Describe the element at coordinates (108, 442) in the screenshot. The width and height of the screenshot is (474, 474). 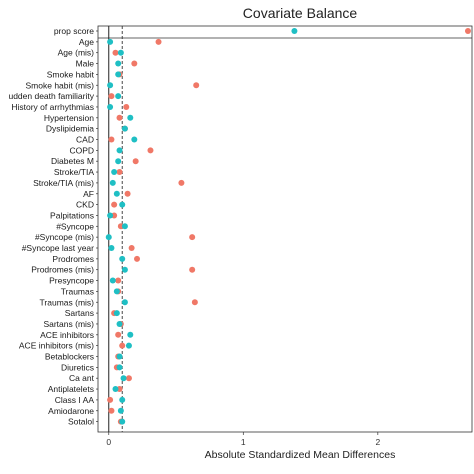
I see `x-tick-label: 0` at that location.